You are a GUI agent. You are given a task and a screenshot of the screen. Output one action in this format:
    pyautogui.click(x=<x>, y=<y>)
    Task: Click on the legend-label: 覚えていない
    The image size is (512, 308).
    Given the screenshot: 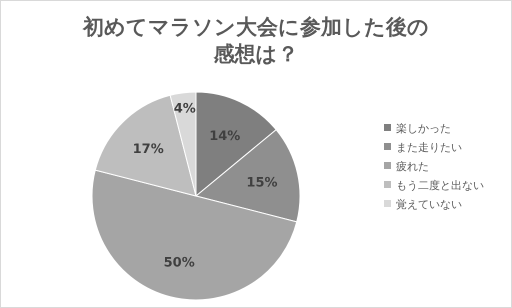 What is the action you would take?
    pyautogui.click(x=429, y=204)
    